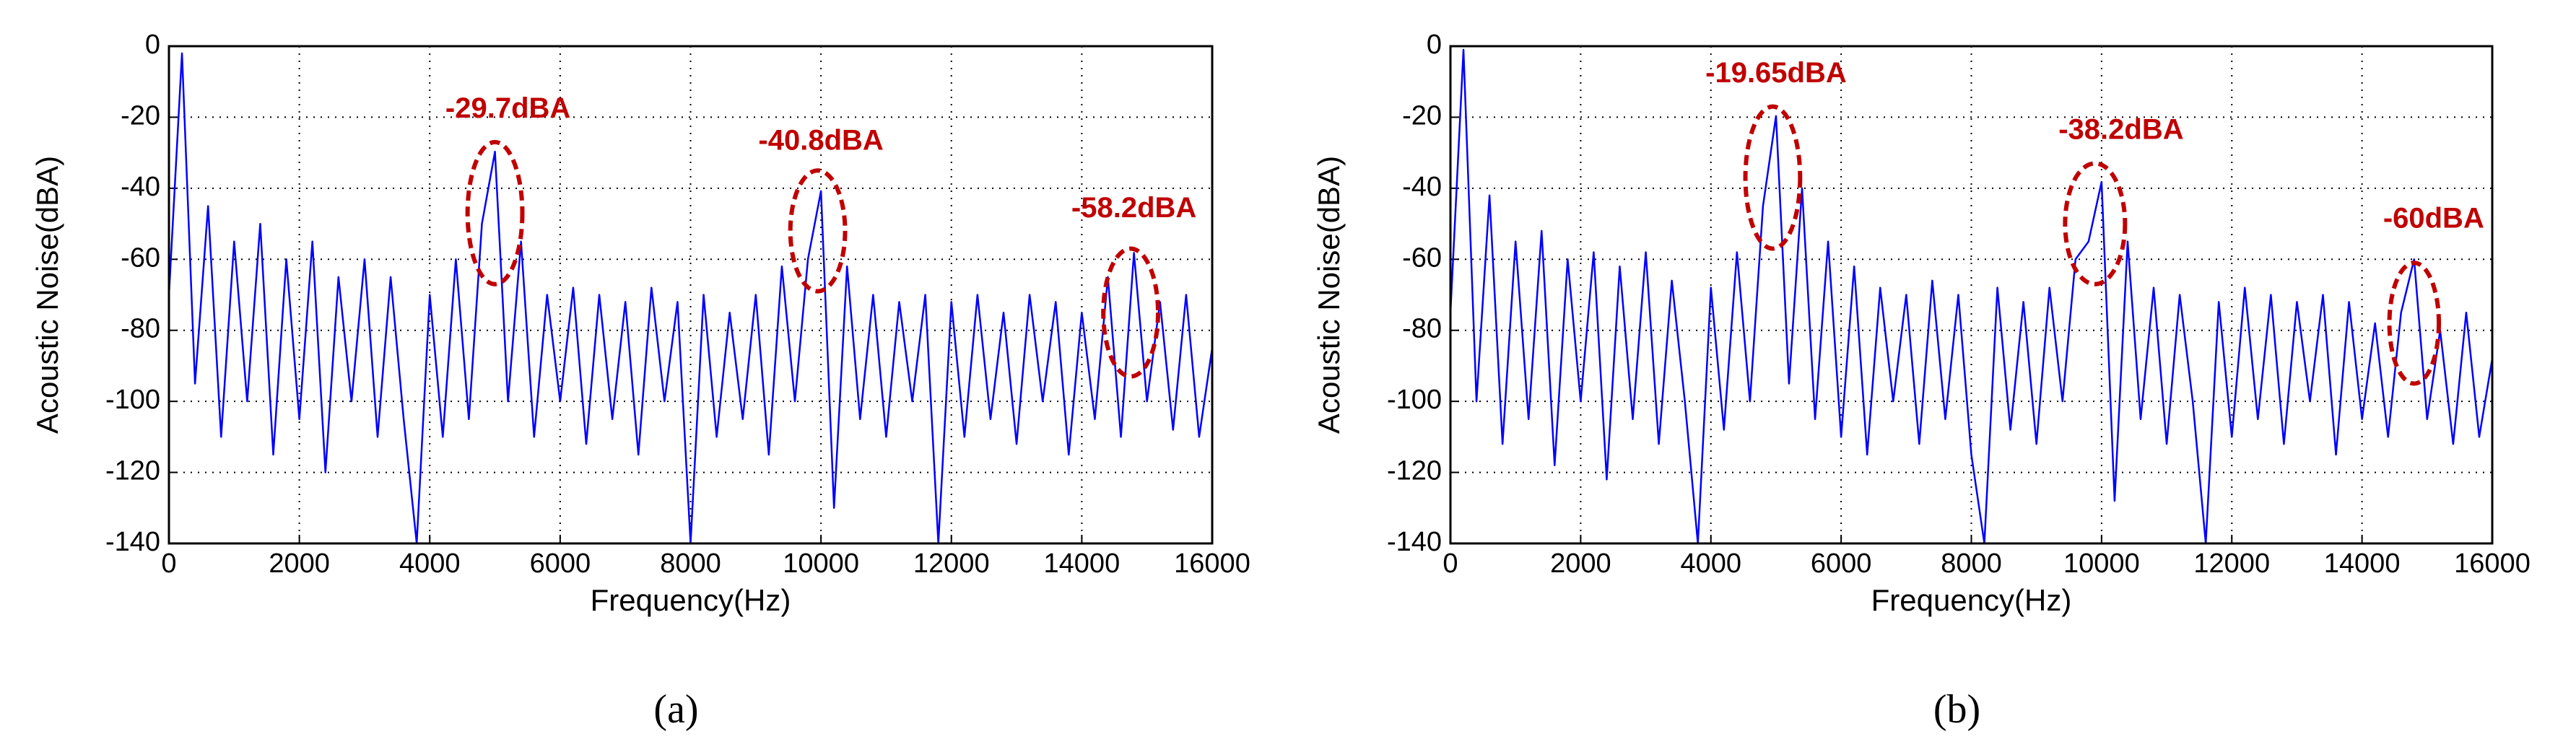 The width and height of the screenshot is (2576, 752). What do you see at coordinates (507, 108) in the screenshot?
I see `annotation: -29.7dBA` at bounding box center [507, 108].